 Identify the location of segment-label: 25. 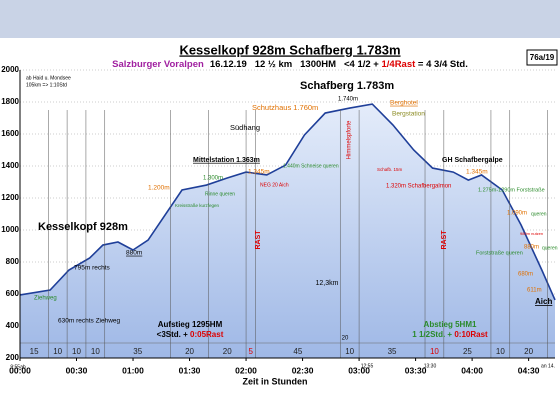
(467, 351).